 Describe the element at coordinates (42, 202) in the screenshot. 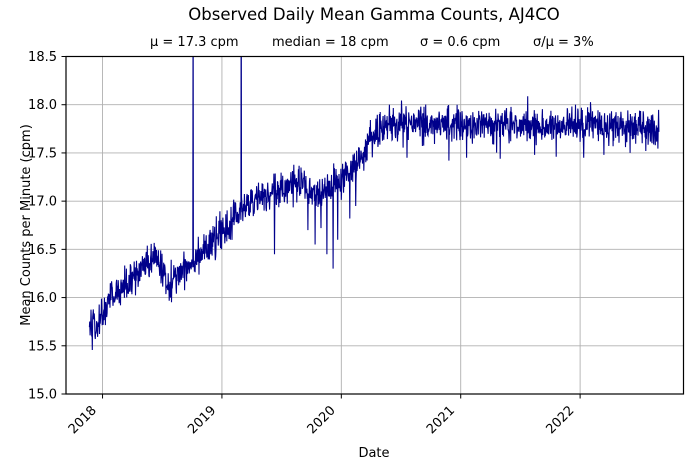

I see `y-tick-label: 17.0` at that location.